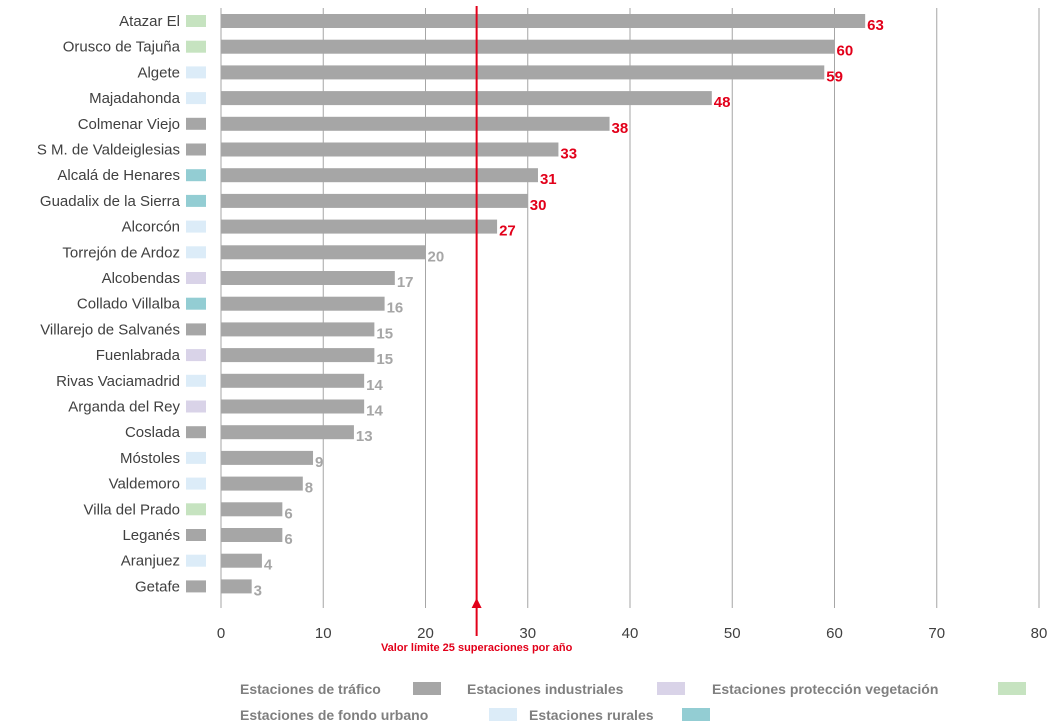 This screenshot has width=1051, height=728. I want to click on category-label: Villa del Prado, so click(132, 509).